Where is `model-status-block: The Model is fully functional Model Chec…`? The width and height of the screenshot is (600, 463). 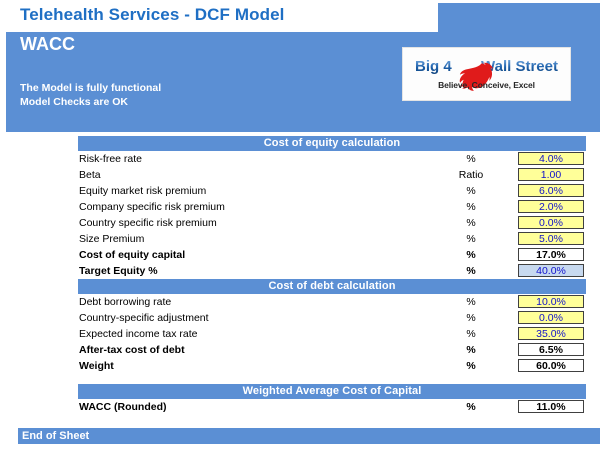
model-status-block: The Model is fully functional Model Chec… is located at coordinates (90, 95).